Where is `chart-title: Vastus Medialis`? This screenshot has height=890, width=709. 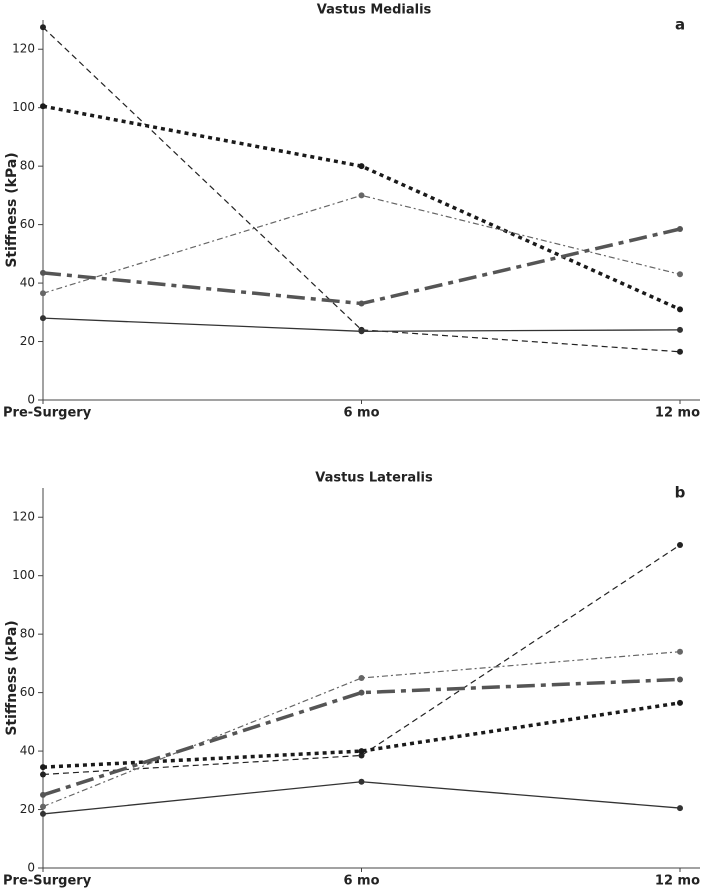 chart-title: Vastus Medialis is located at coordinates (374, 10).